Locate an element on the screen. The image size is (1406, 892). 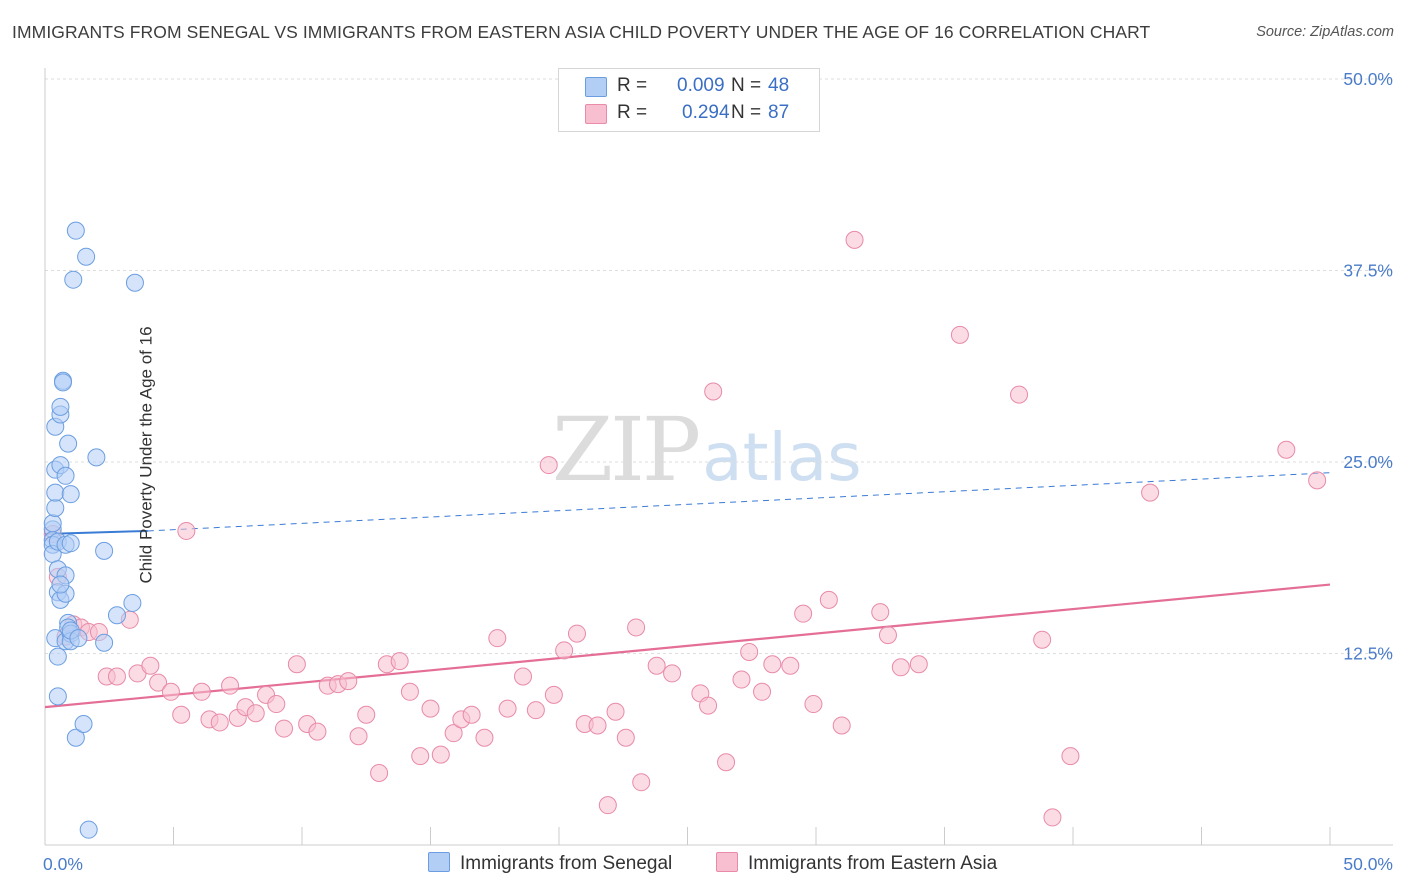
y-tick-label: 37.5% is located at coordinates (1368, 271).